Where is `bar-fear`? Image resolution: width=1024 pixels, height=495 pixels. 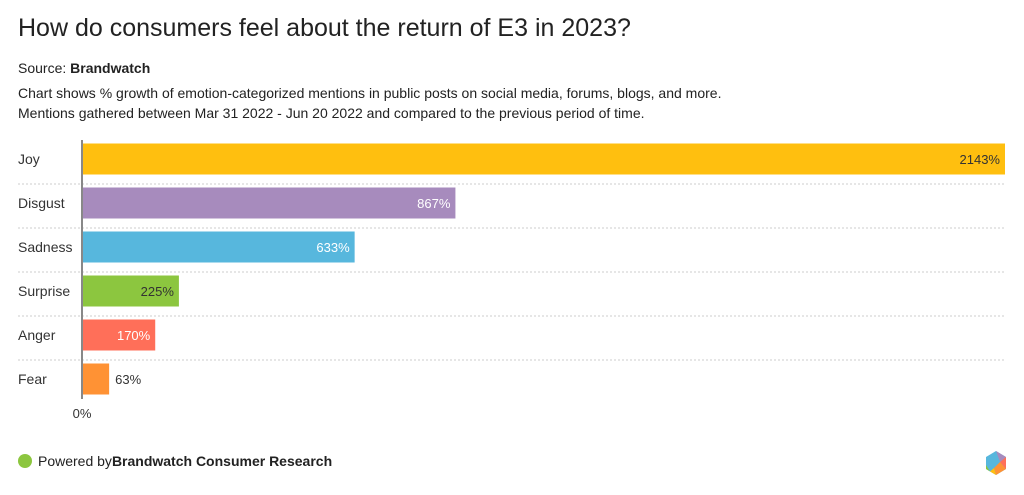 bar-fear is located at coordinates (96, 379).